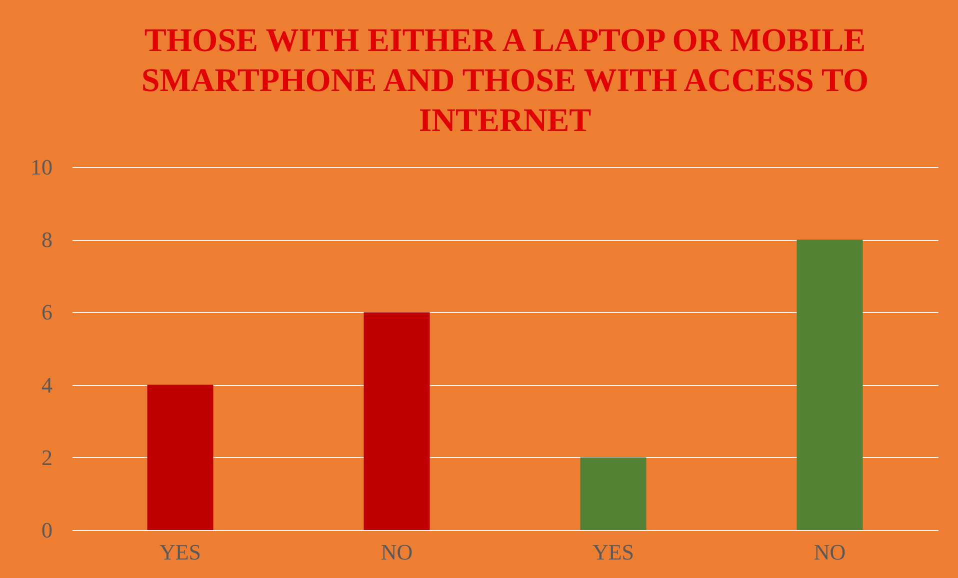 This screenshot has width=958, height=578. Describe the element at coordinates (47, 385) in the screenshot. I see `y-tick-label: 4` at that location.